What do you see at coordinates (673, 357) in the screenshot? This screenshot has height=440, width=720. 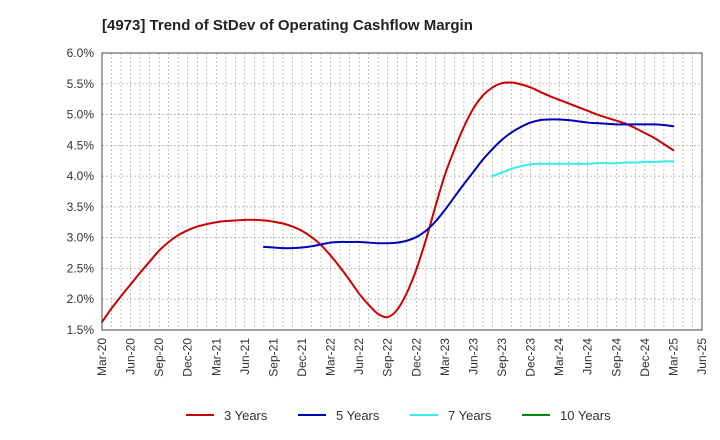 I see `x-tick-label: Mar-25` at bounding box center [673, 357].